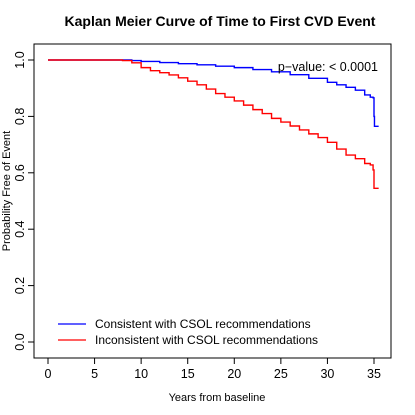  Describe the element at coordinates (23, 201) in the screenshot. I see `y-axis: 0.0 0.2 0.4 0.6 0.8 1.0` at that location.